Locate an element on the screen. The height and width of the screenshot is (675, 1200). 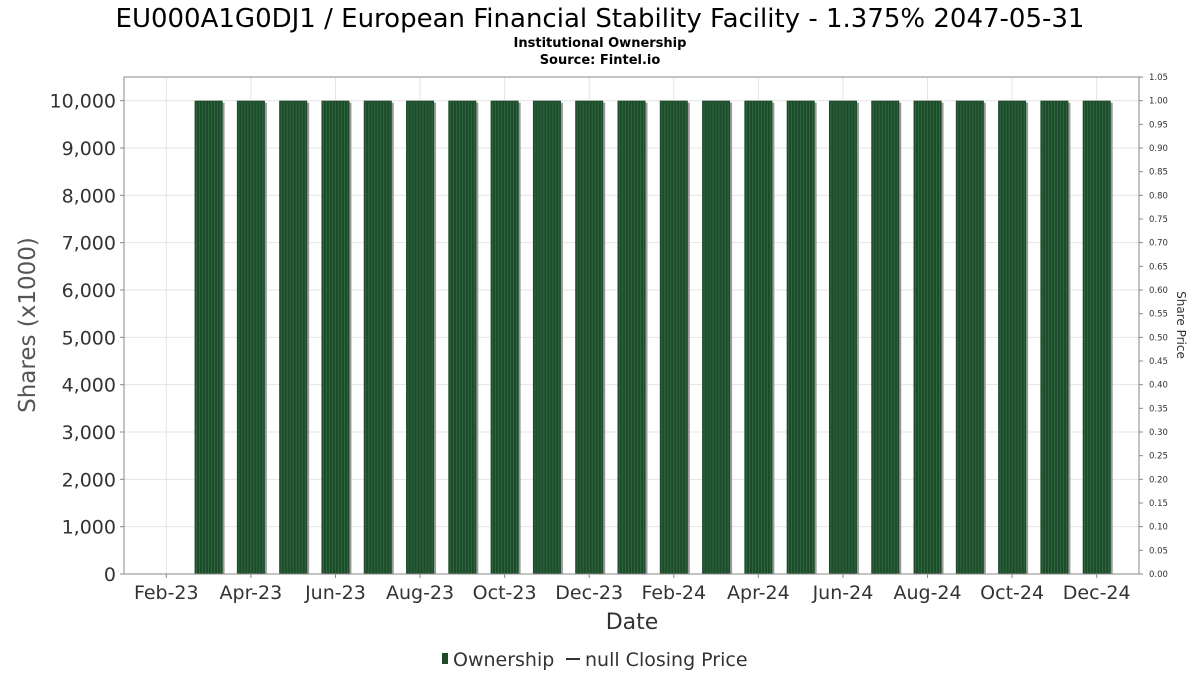
y-tick-label: 9,000 is located at coordinates (89, 149).